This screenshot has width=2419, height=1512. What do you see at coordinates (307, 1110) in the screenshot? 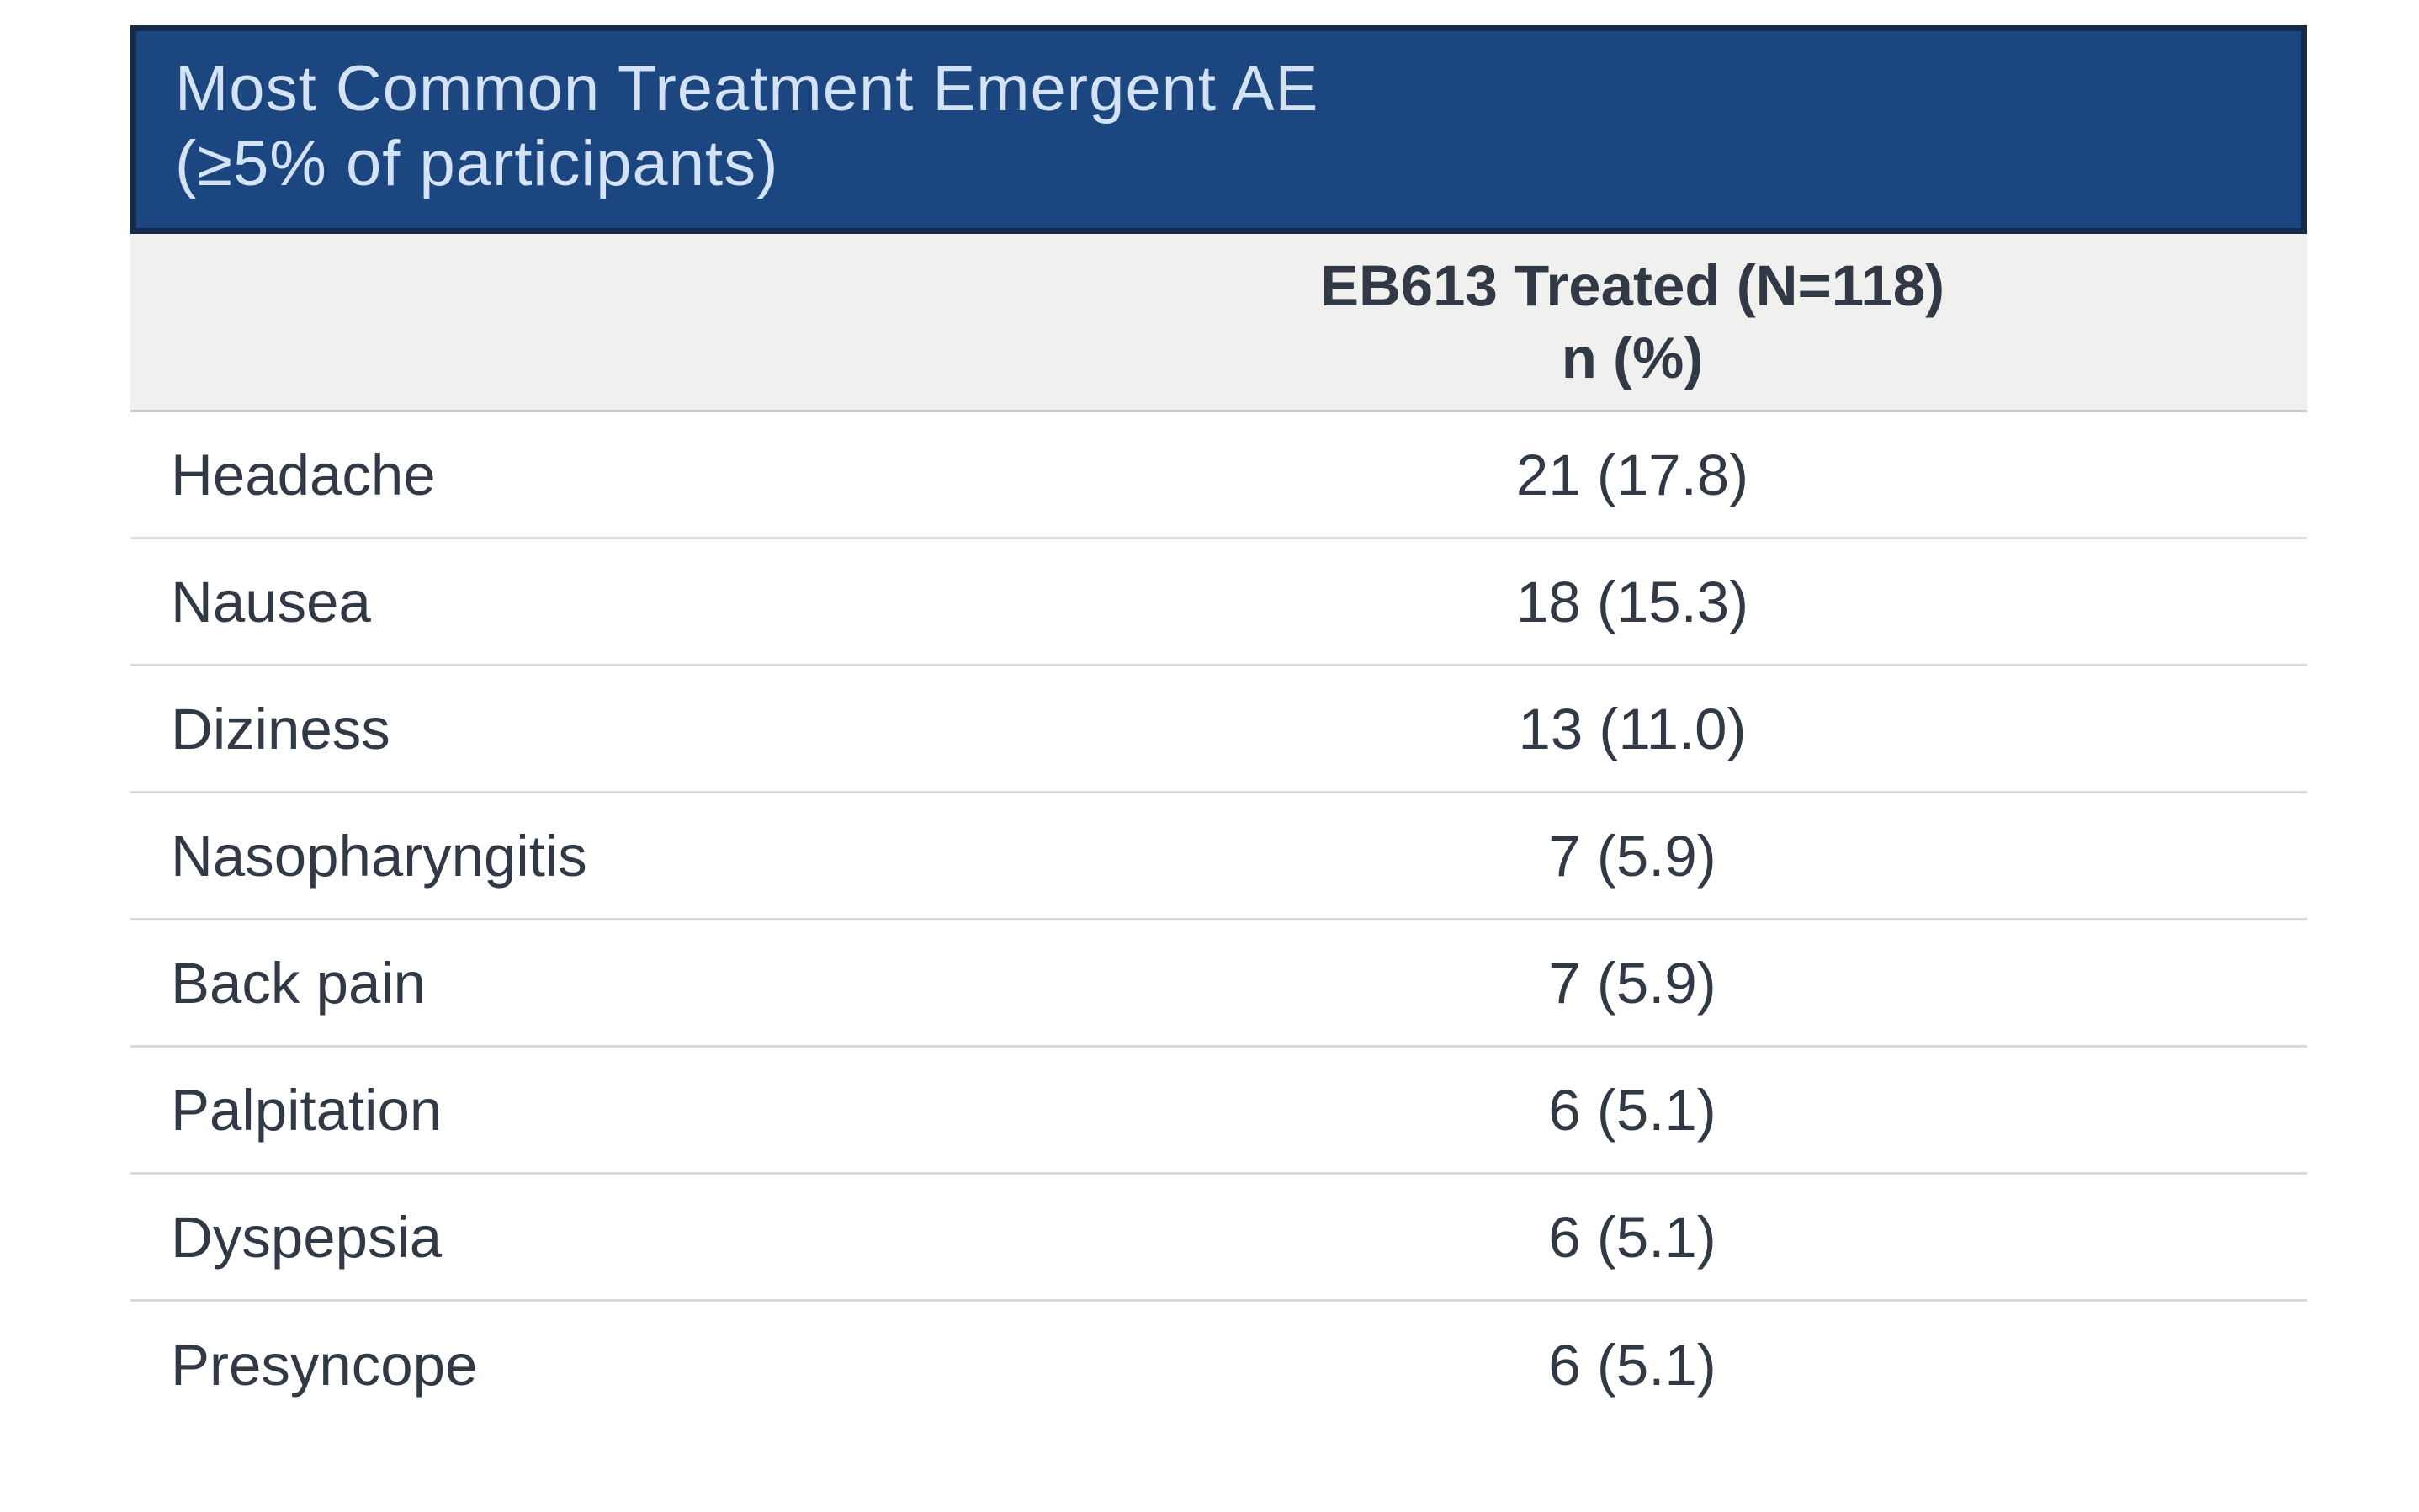
I see `ae-label: Palpitation` at bounding box center [307, 1110].